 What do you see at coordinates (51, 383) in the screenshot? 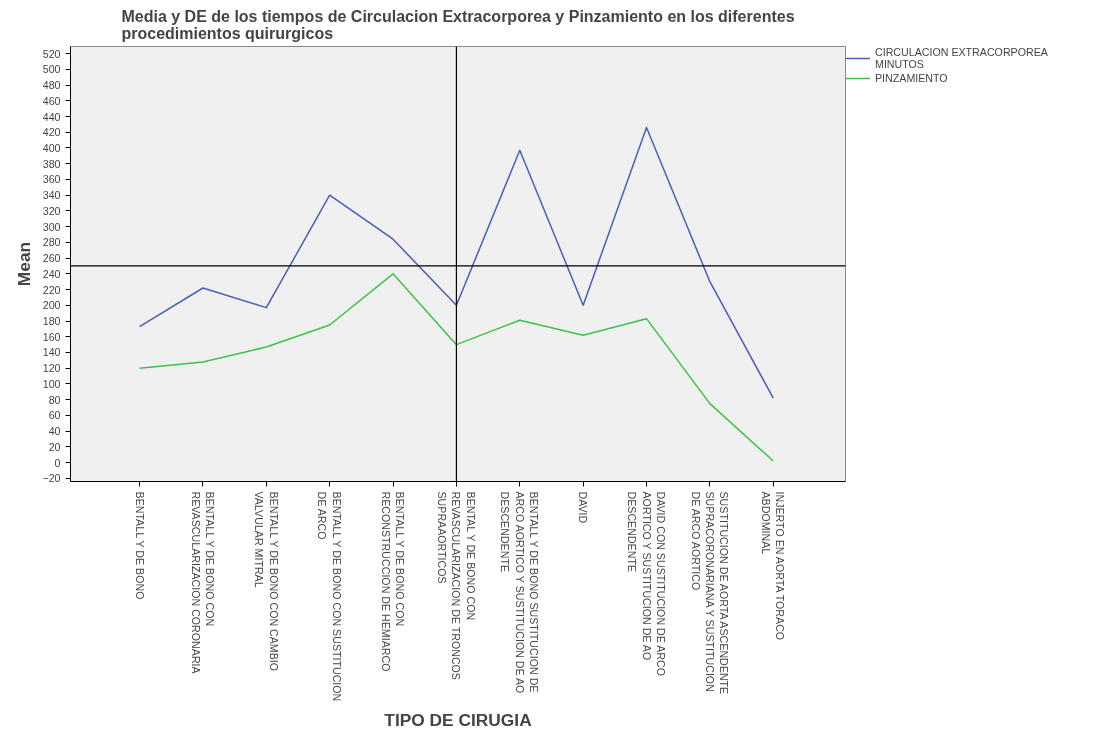
I see `y-tick-label: 100` at bounding box center [51, 383].